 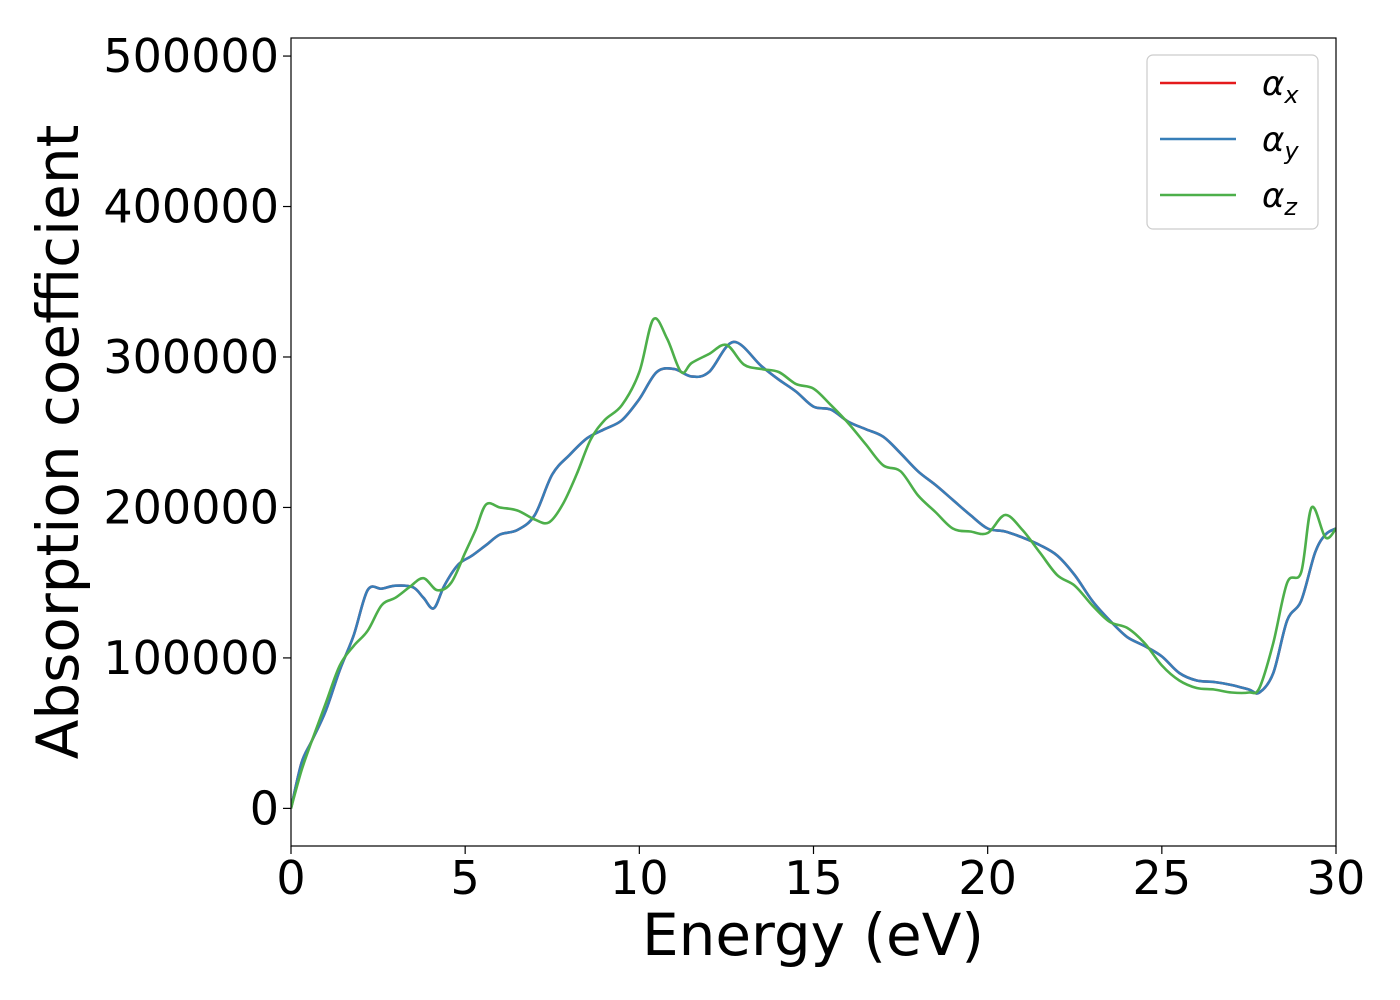 What do you see at coordinates (639, 878) in the screenshot?
I see `x-tick-label: 10` at bounding box center [639, 878].